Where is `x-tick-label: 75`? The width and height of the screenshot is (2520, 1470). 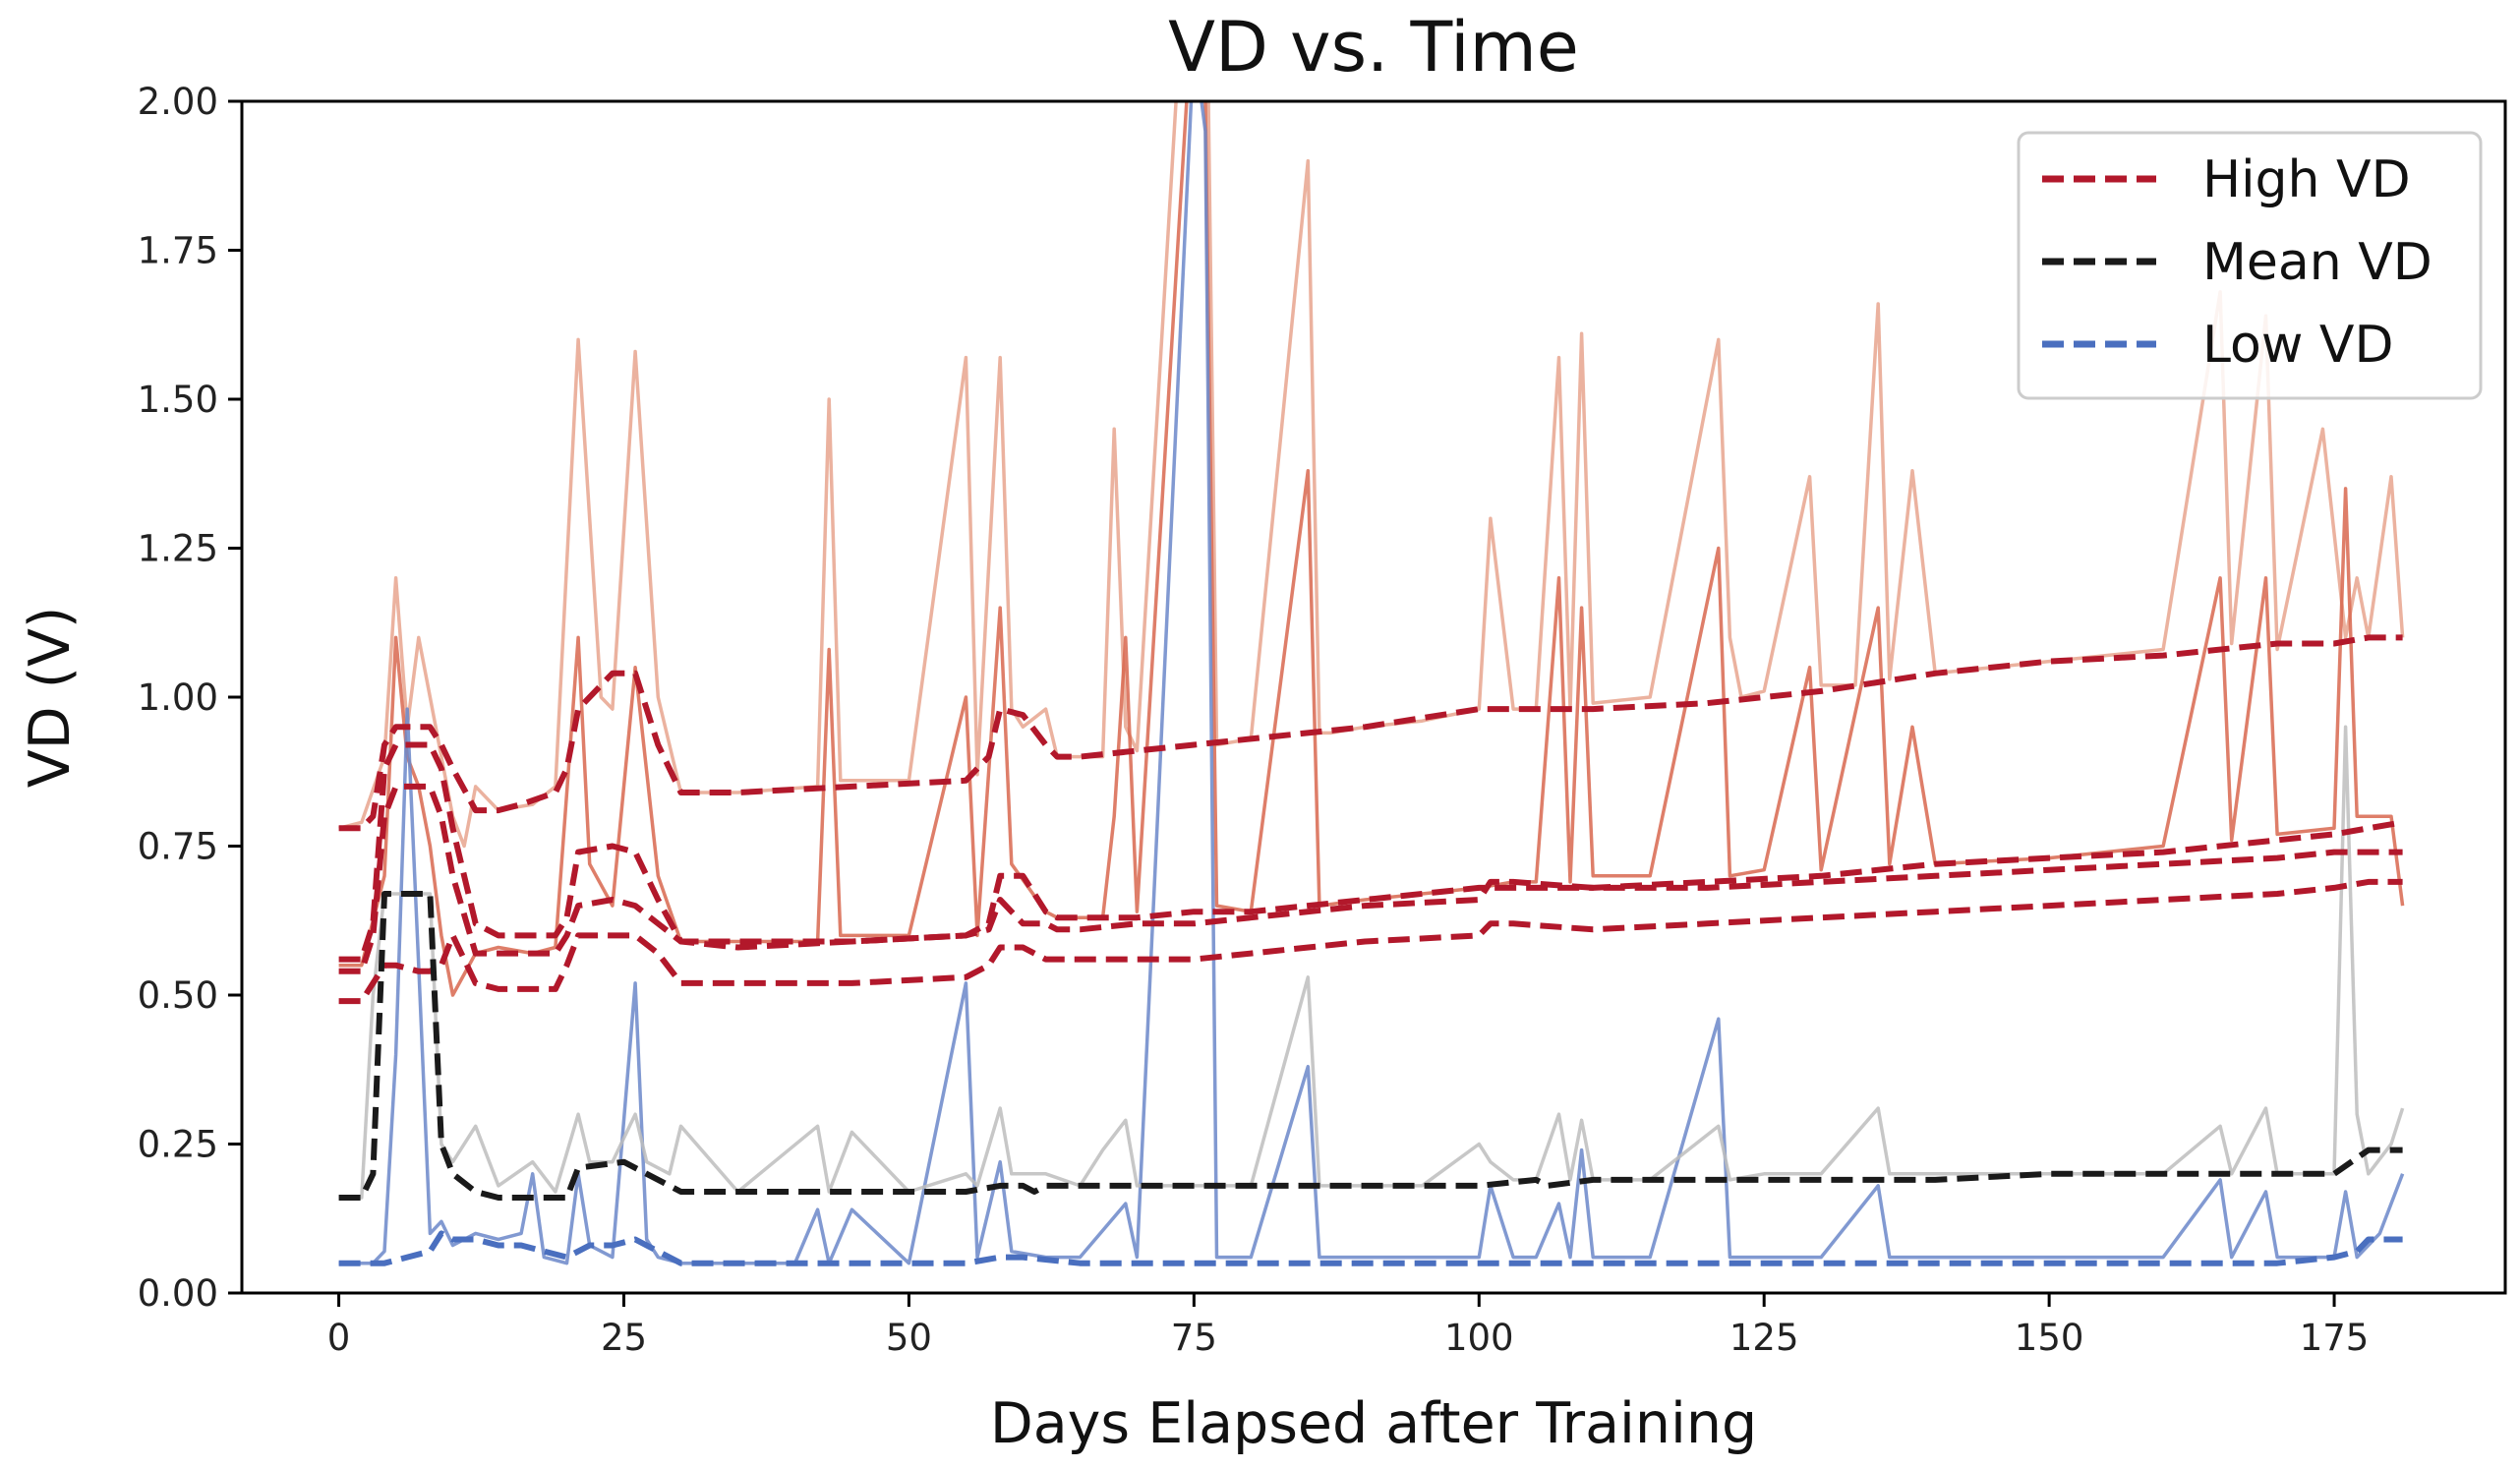
x-tick-label: 75 is located at coordinates (1194, 1338).